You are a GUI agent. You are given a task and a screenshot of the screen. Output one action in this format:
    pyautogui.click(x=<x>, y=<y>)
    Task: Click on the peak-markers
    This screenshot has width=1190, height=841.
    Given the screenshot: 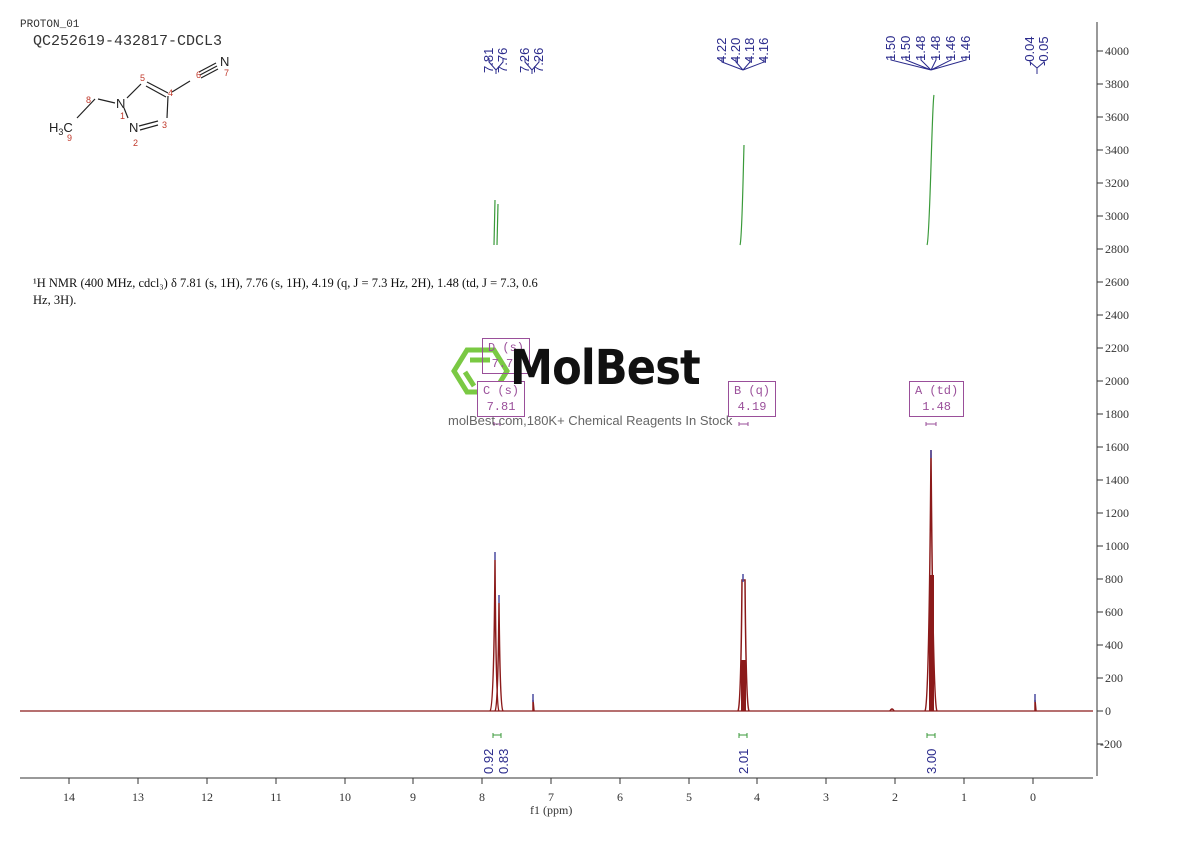 What is the action you would take?
    pyautogui.click(x=765, y=576)
    